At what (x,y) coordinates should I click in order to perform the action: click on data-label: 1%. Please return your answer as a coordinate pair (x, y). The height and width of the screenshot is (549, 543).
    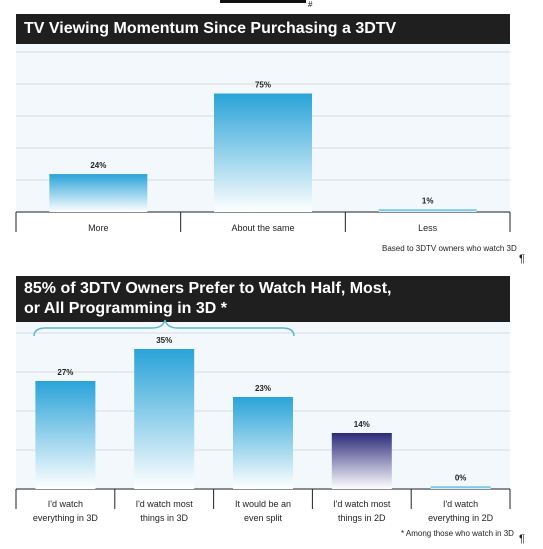
    Looking at the image, I should click on (428, 201).